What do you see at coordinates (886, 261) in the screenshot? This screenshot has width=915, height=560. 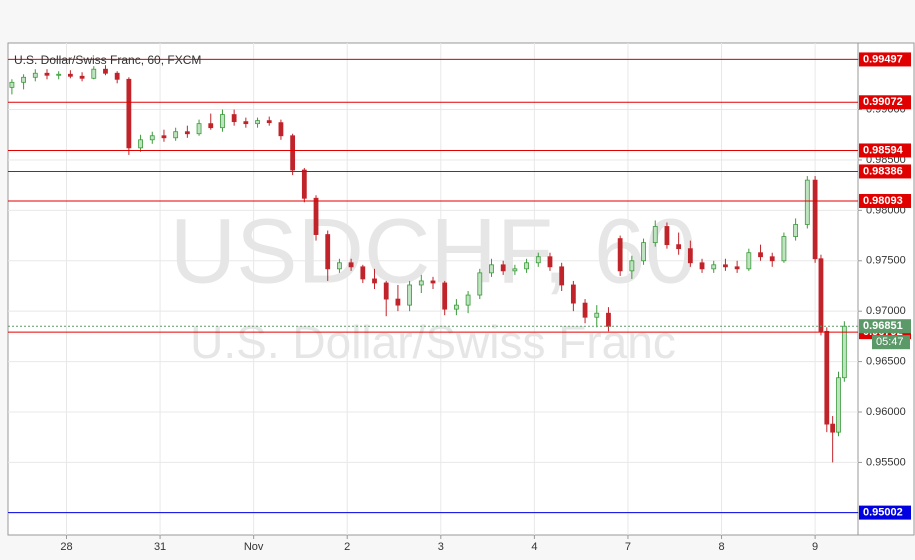 I see `y-tick-label: 0.97500` at bounding box center [886, 261].